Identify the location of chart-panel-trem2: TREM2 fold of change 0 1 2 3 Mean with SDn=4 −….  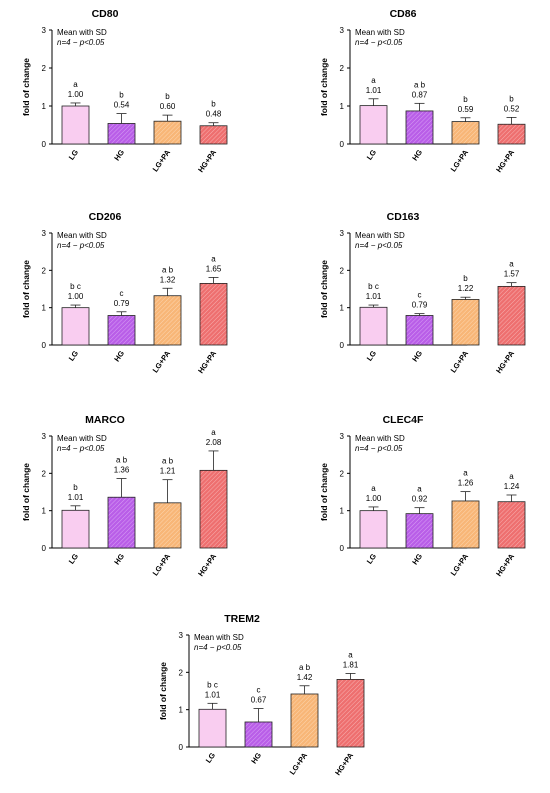
(261, 695).